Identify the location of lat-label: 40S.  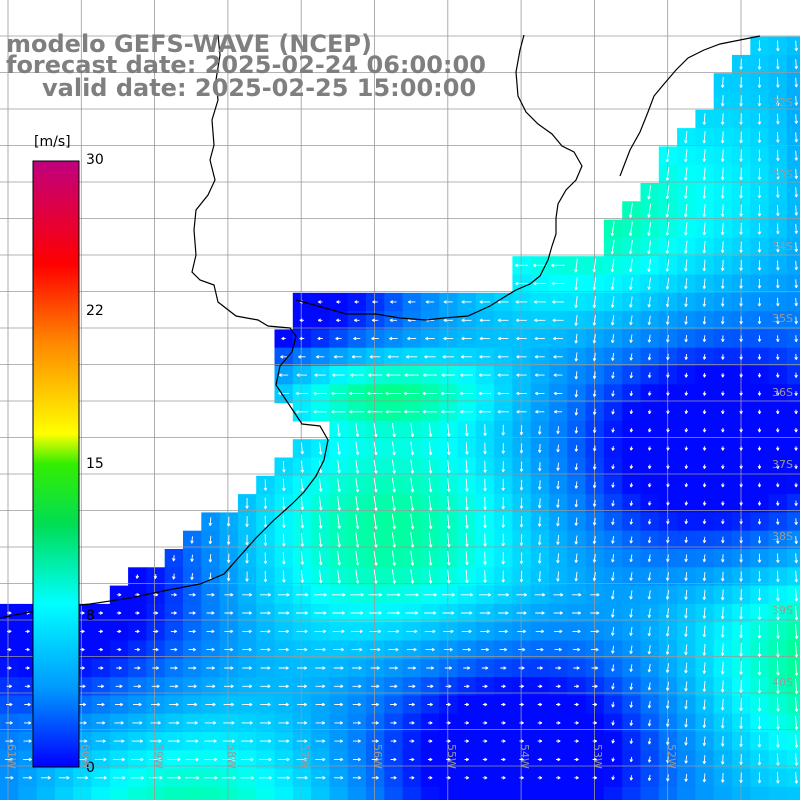
(782, 682).